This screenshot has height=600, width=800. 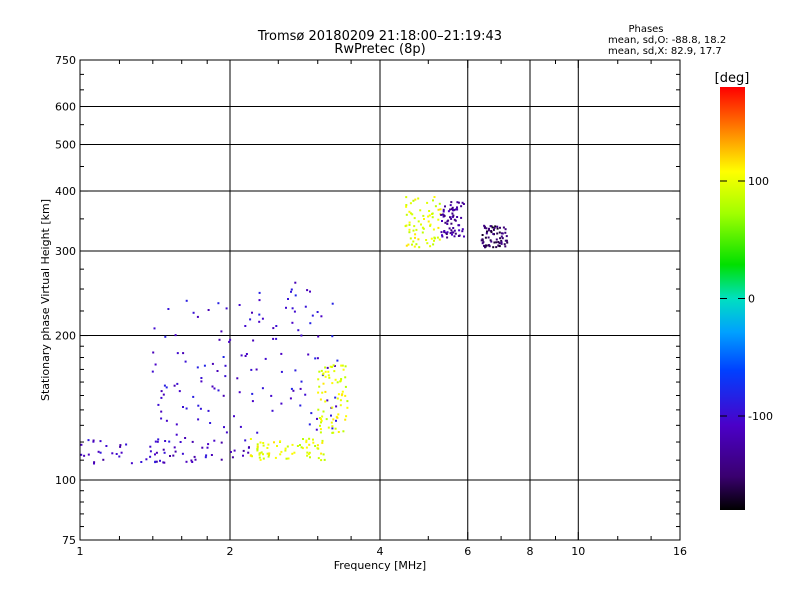 What do you see at coordinates (69, 540) in the screenshot?
I see `y-tick-label: 75` at bounding box center [69, 540].